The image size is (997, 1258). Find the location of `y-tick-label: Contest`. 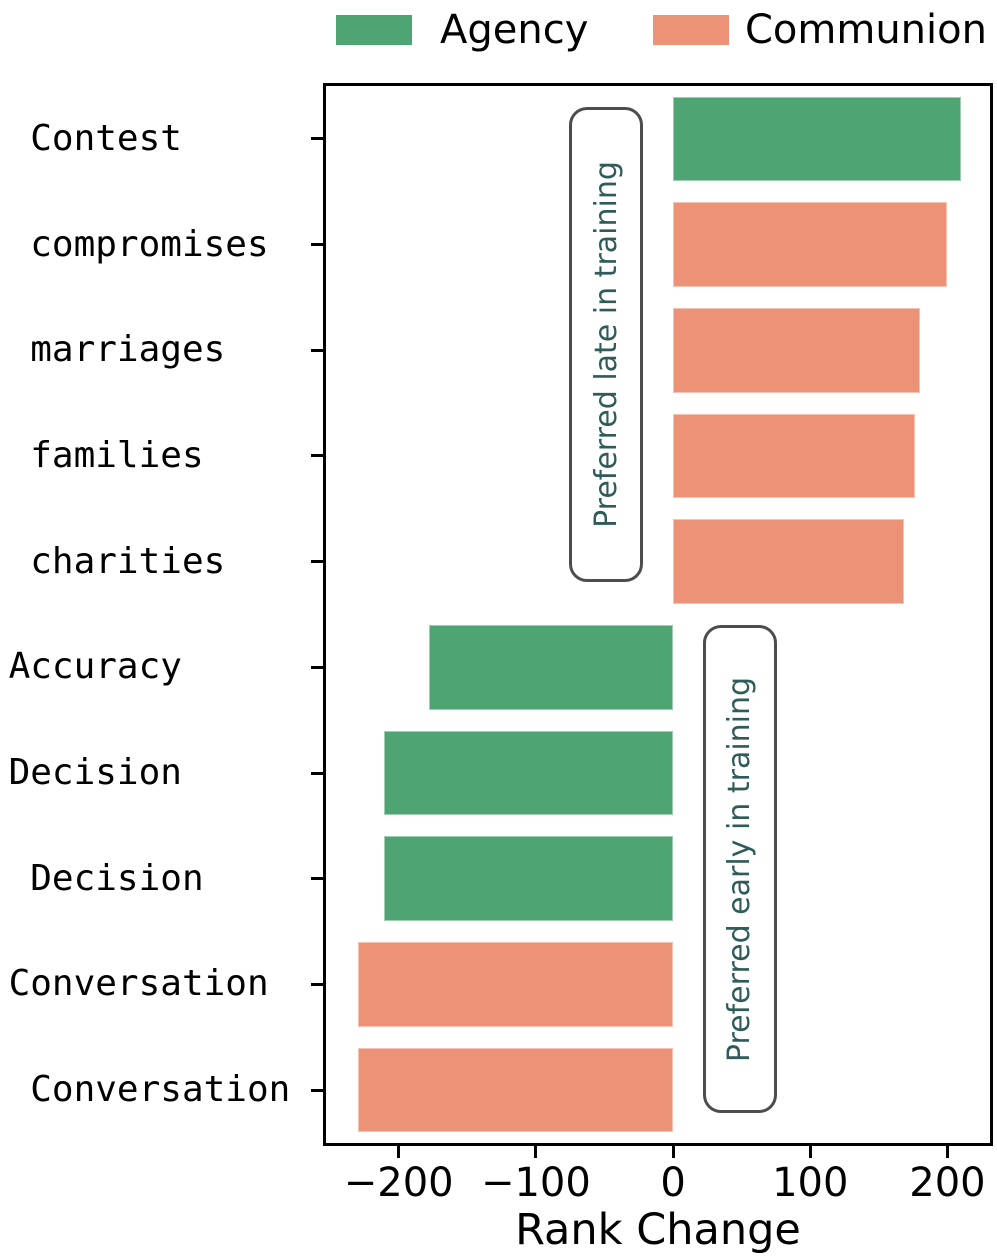

y-tick-label: Contest is located at coordinates (171, 138).